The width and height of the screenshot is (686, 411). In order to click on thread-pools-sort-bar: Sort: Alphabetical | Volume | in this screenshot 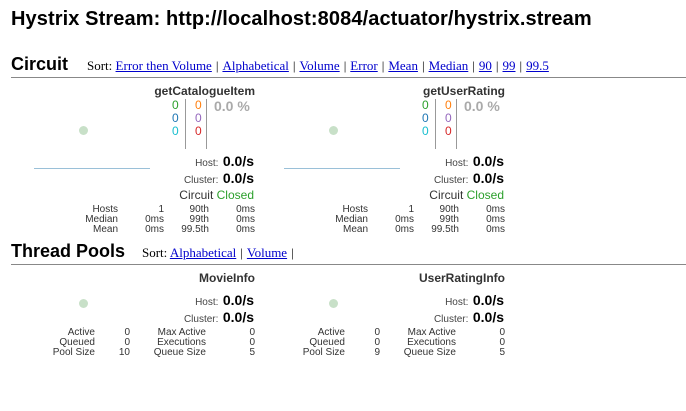, I will do `click(218, 252)`.